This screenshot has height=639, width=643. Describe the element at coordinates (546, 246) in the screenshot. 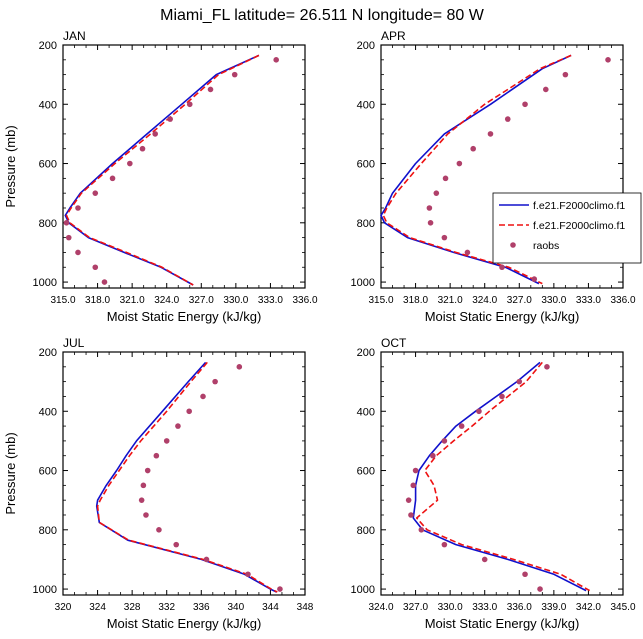

I see `legend-label: raobs` at that location.